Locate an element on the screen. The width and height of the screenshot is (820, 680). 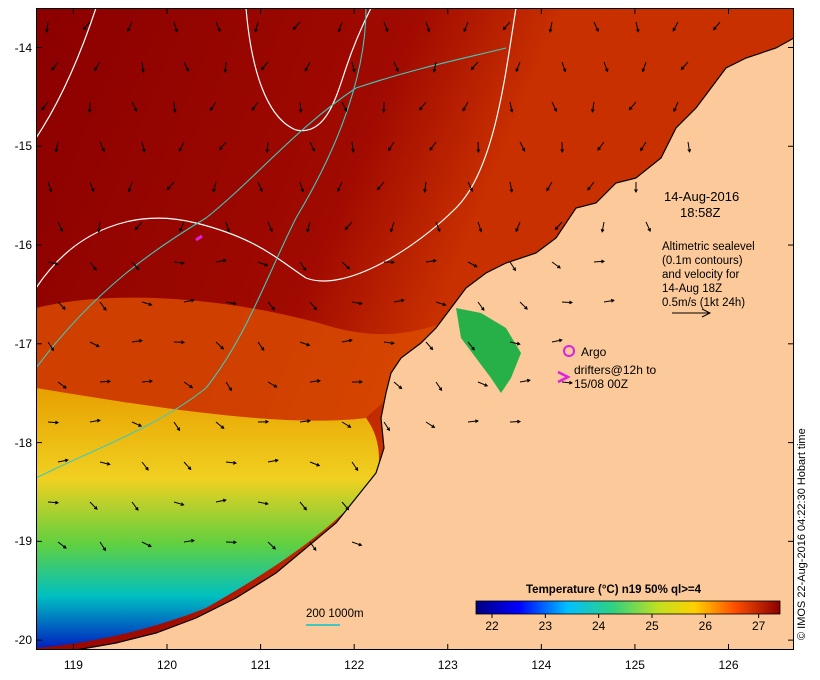
altimetry-line: and velocity for is located at coordinates (701, 275).